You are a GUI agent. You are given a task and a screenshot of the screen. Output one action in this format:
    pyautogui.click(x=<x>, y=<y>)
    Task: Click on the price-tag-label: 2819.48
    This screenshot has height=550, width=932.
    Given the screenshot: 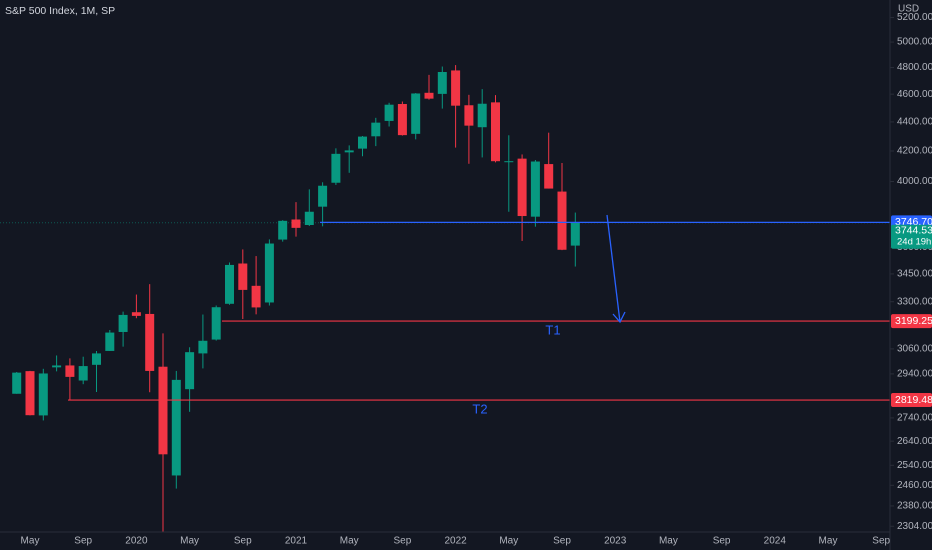 What is the action you would take?
    pyautogui.click(x=913, y=400)
    